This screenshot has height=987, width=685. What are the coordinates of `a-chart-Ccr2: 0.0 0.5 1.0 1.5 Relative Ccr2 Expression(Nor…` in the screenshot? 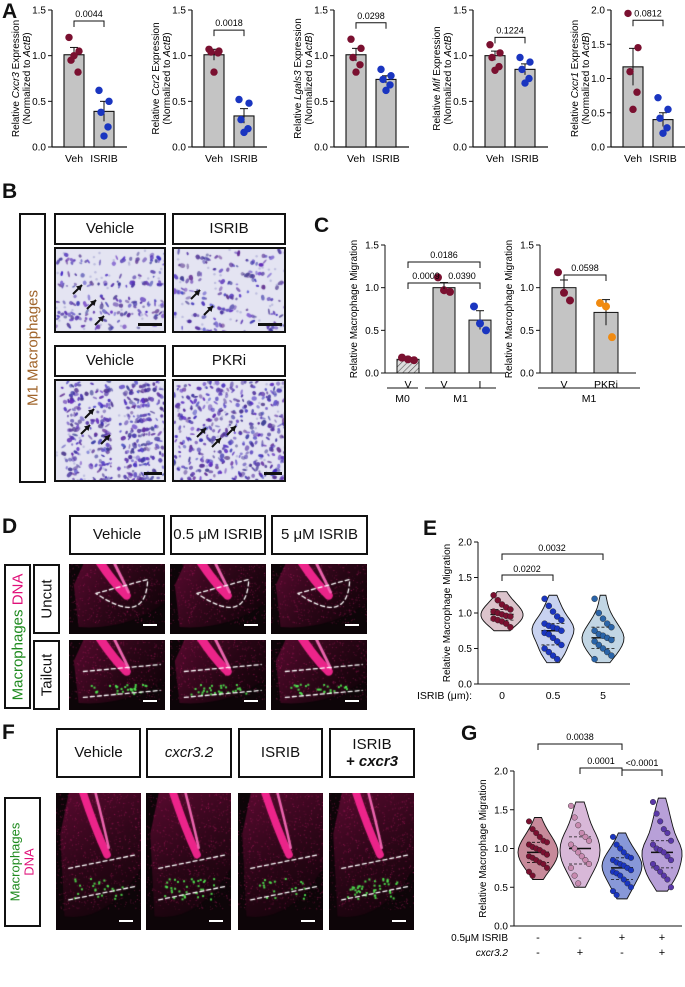 It's located at (209, 85).